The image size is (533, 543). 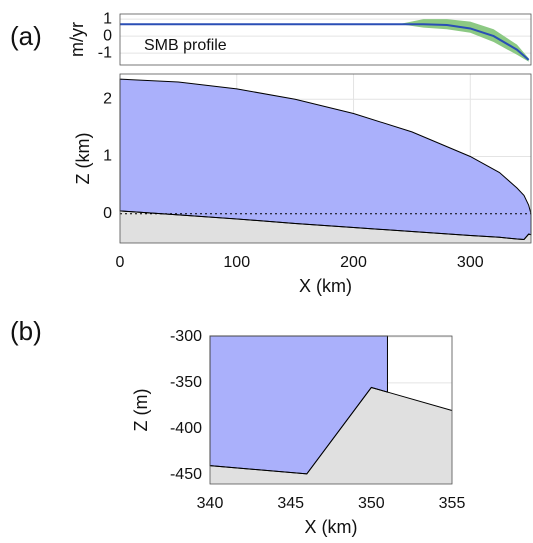 I want to click on x-tick-label: 100, so click(x=236, y=262).